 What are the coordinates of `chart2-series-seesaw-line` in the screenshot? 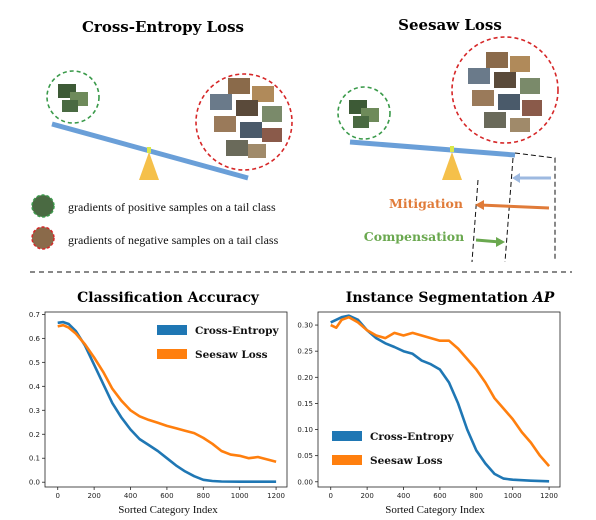 It's located at (440, 391).